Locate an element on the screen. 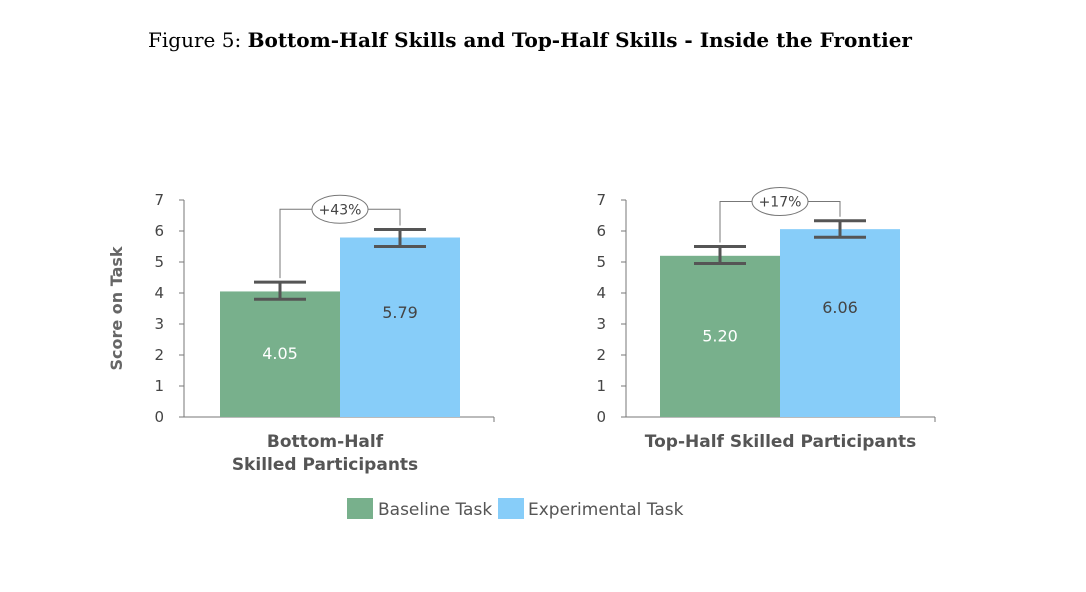  legend-label: Experimental Task is located at coordinates (606, 510).